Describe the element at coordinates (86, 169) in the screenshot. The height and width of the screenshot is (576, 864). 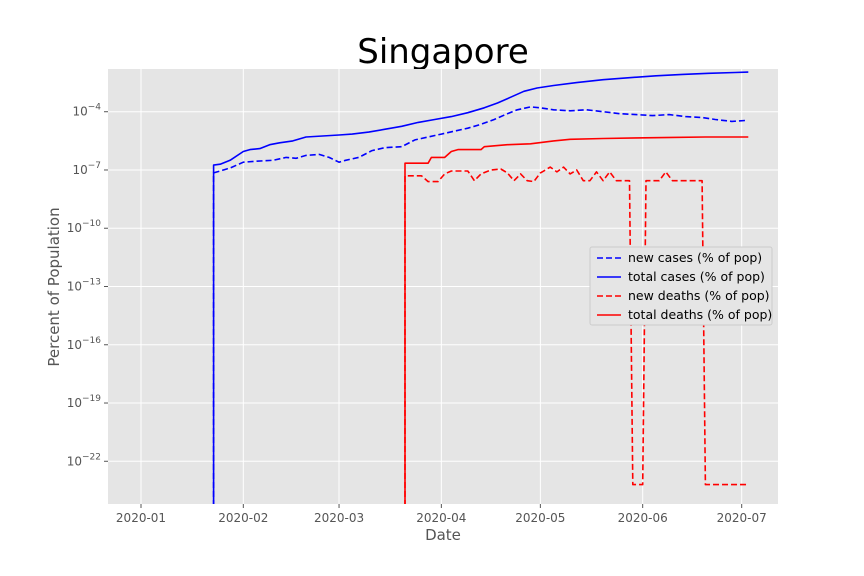
I see `y-tick-label: 10⁻⁷` at that location.